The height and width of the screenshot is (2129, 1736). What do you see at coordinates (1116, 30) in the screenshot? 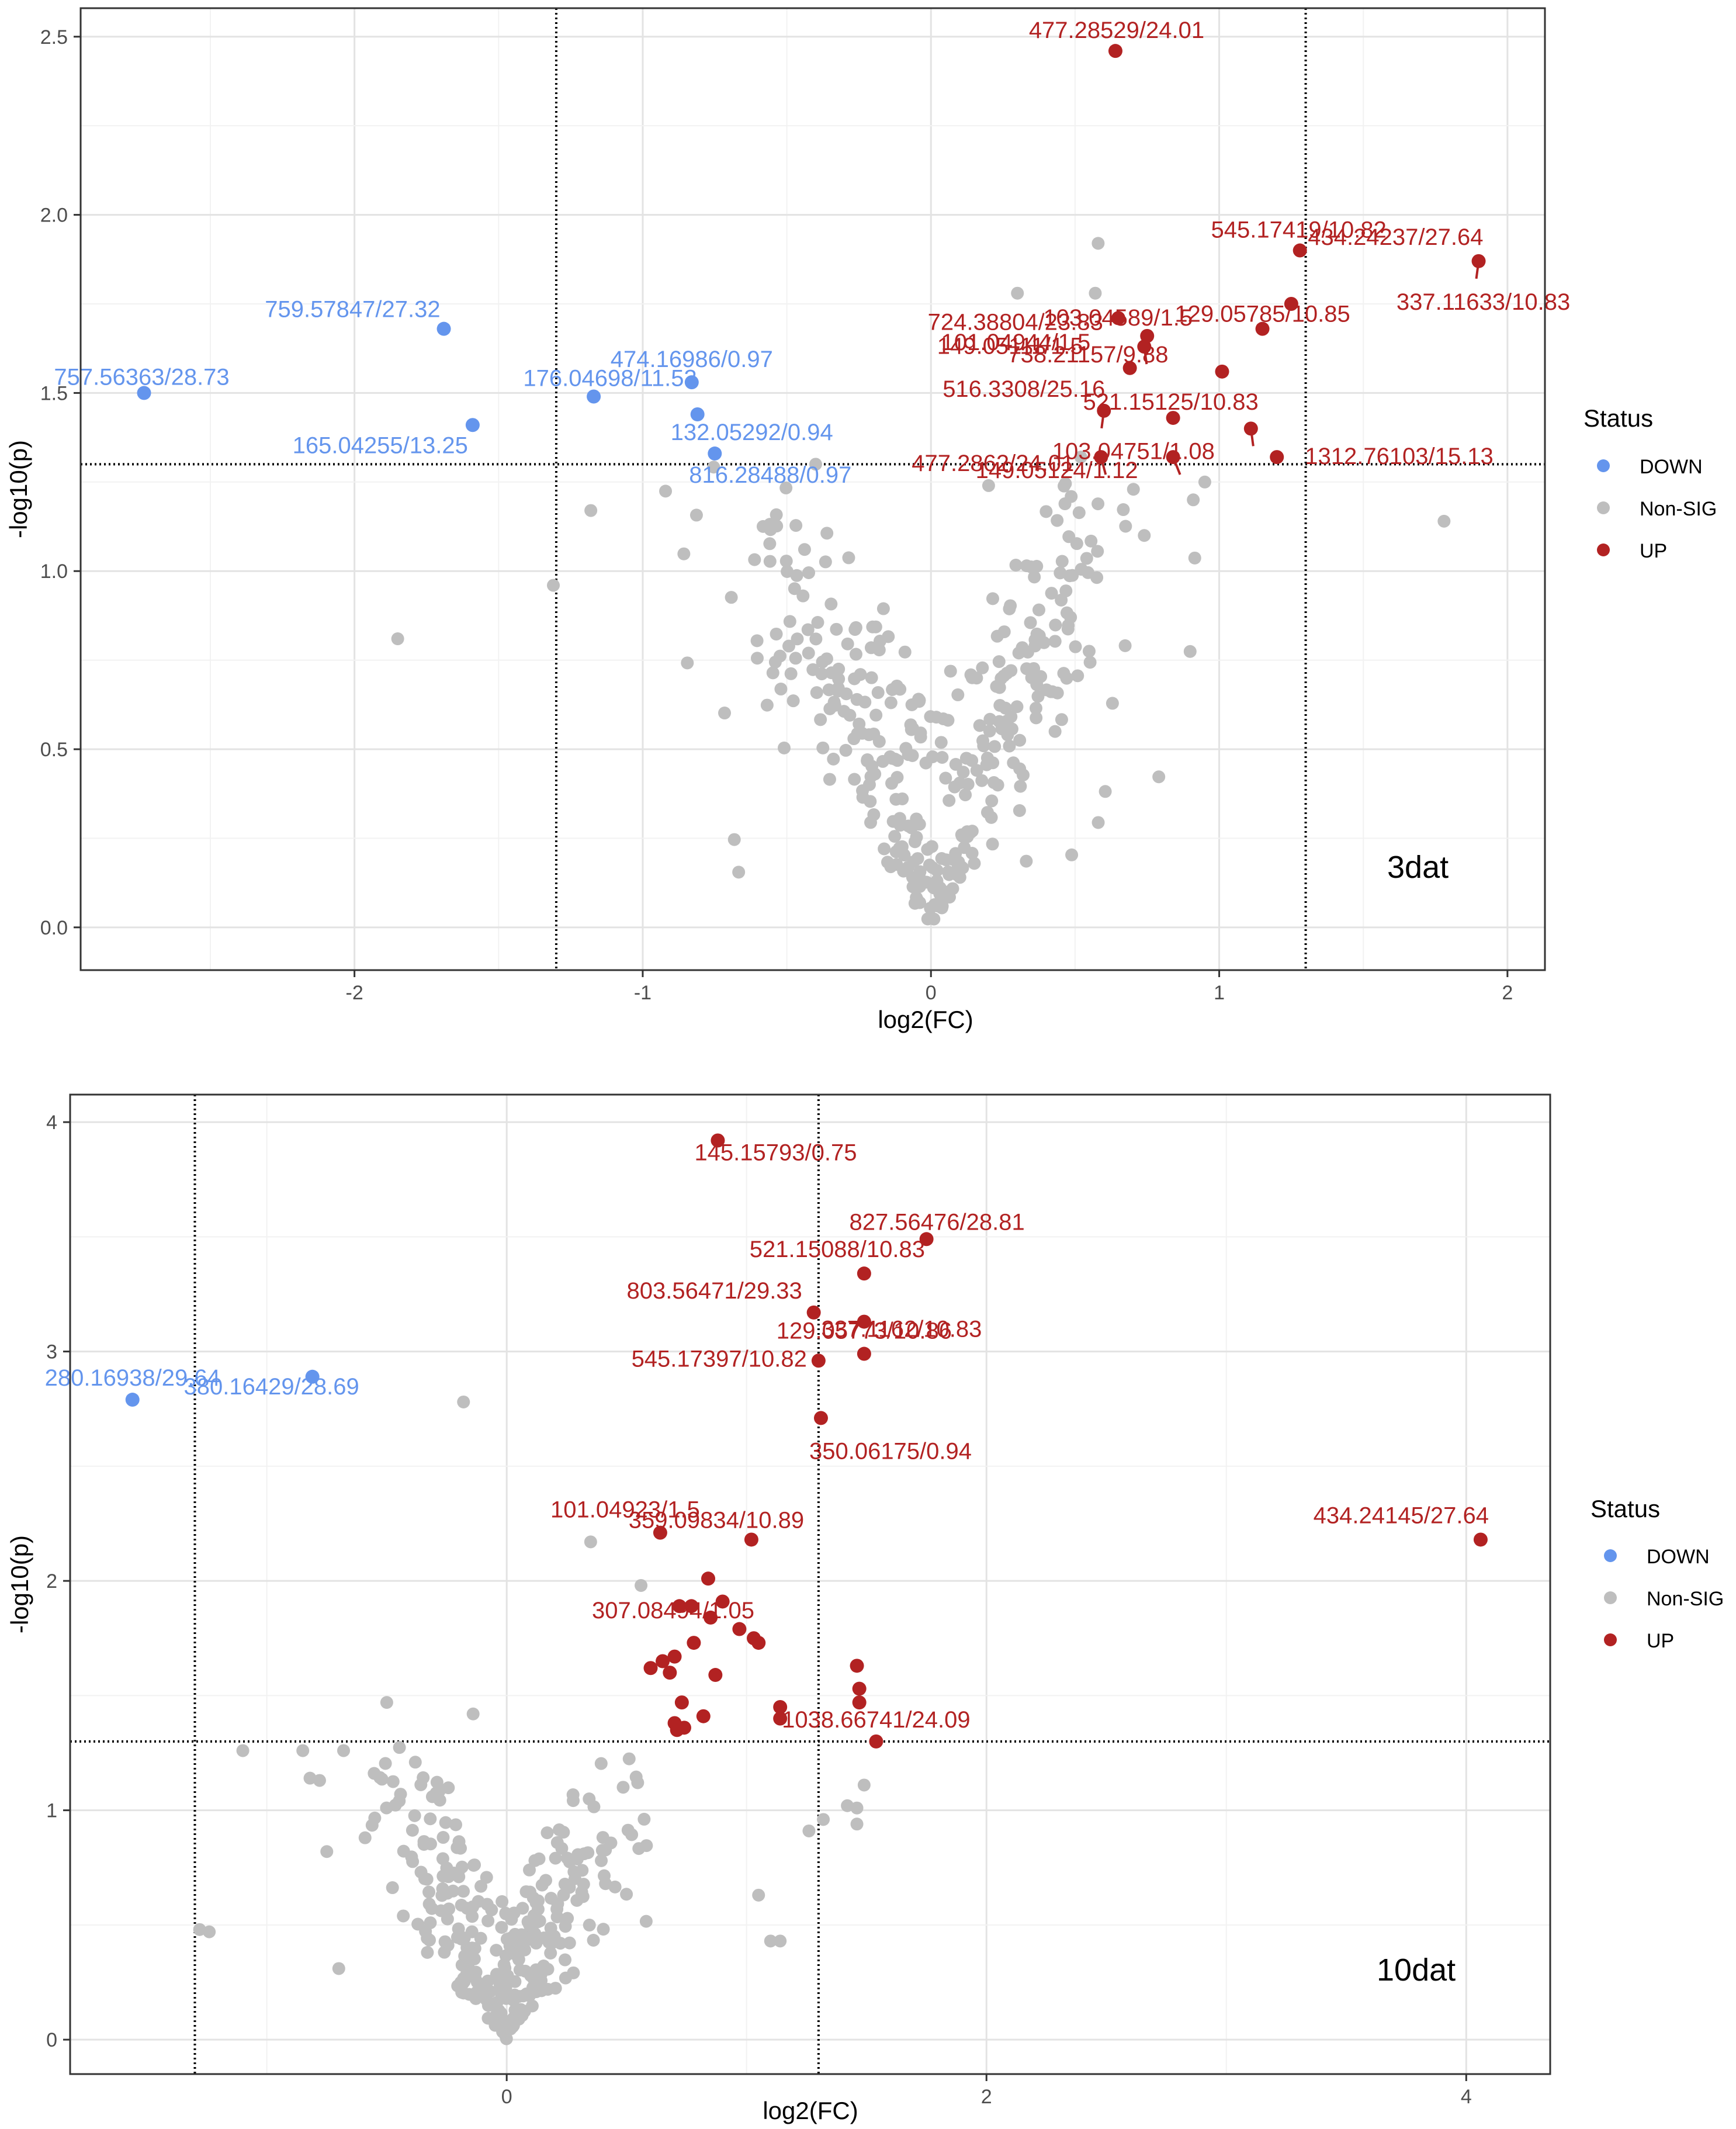
I see `up-point-label: 477.28529/24.01` at bounding box center [1116, 30].